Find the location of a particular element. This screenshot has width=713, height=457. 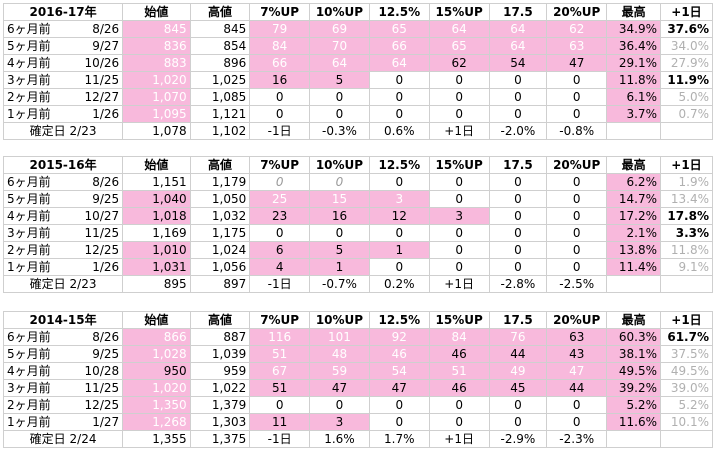

high-price-cell: 1,022 is located at coordinates (220, 388).